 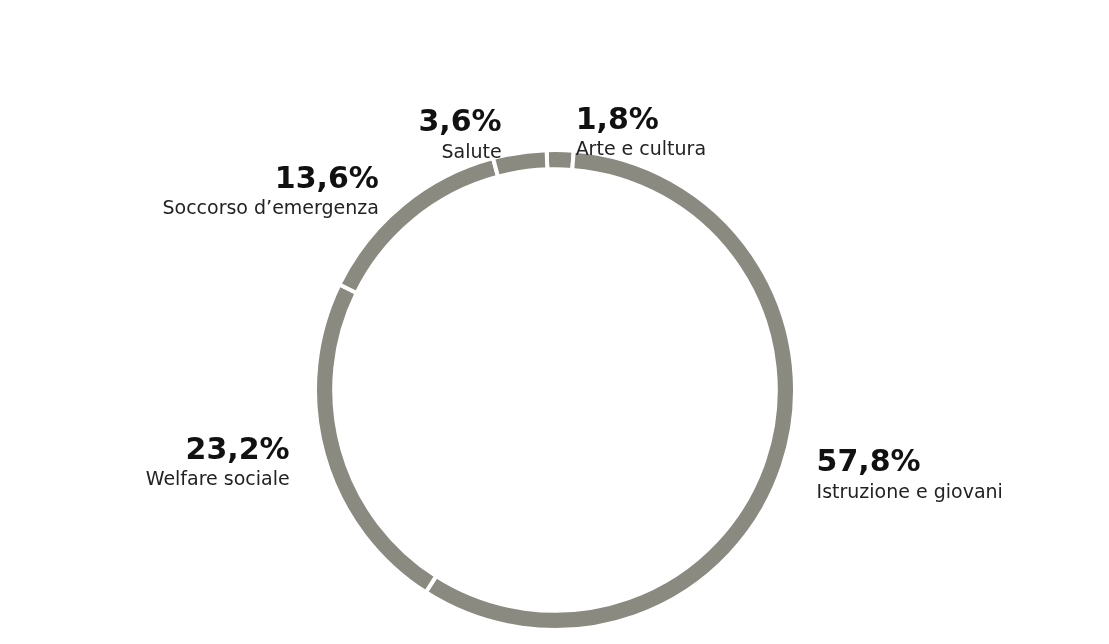 What do you see at coordinates (909, 490) in the screenshot?
I see `slice-label: Istruzione e giovani` at bounding box center [909, 490].